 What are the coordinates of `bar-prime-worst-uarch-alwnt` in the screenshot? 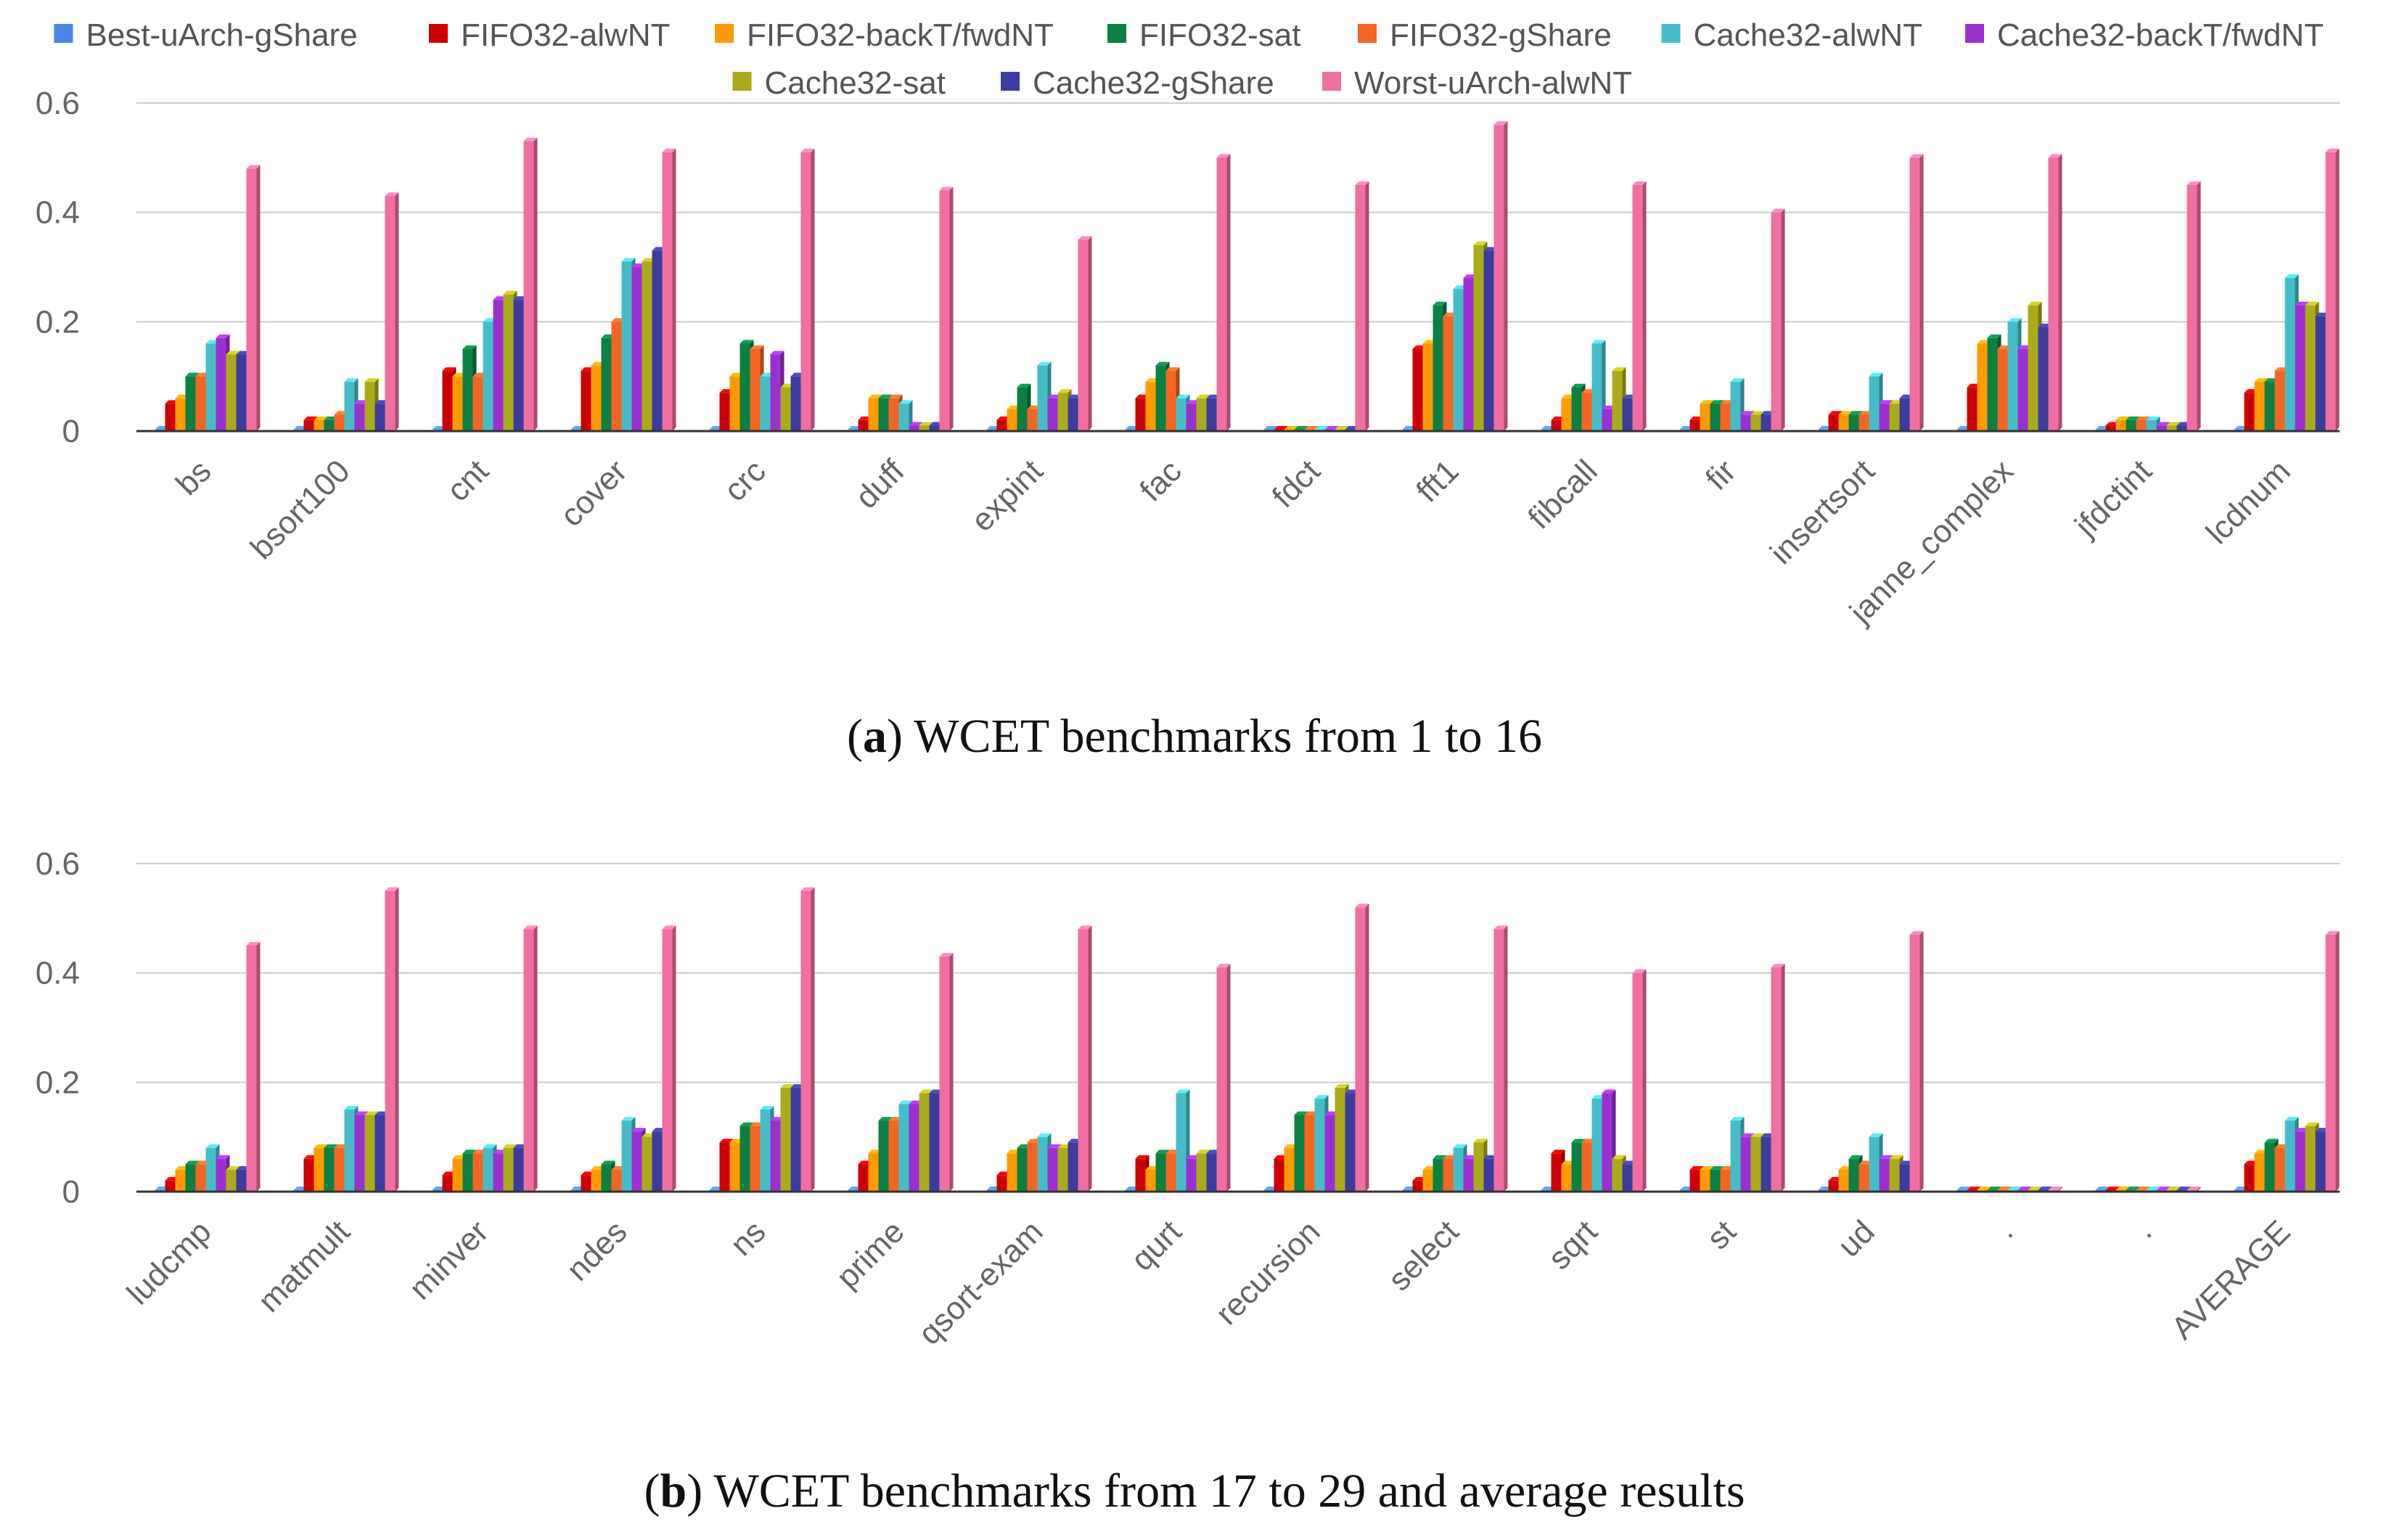 It's located at (947, 1072).